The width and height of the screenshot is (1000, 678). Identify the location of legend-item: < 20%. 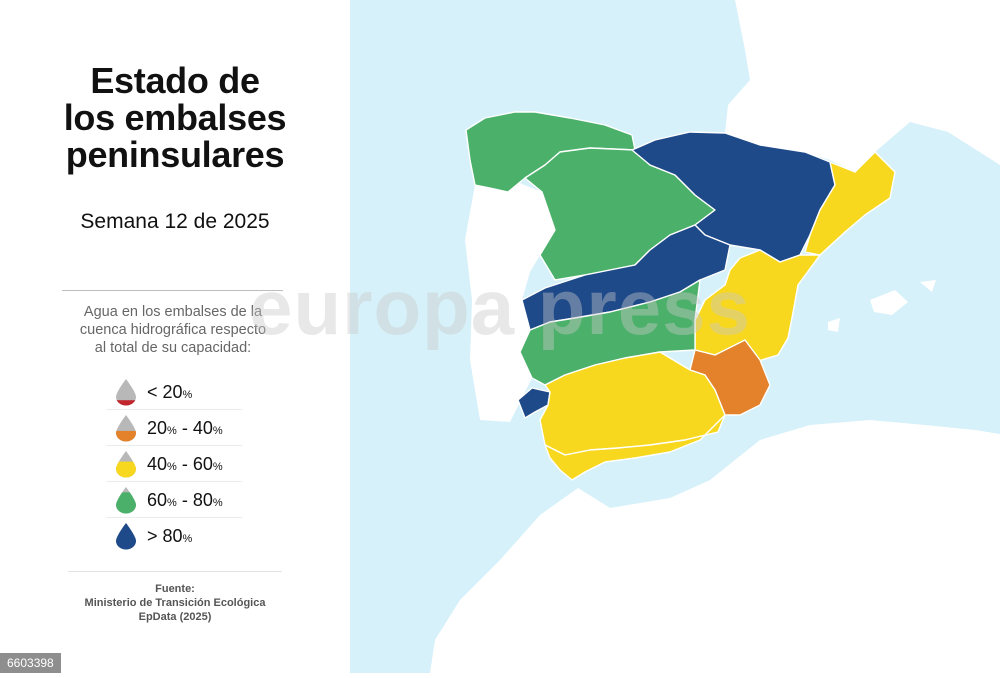
(174, 392).